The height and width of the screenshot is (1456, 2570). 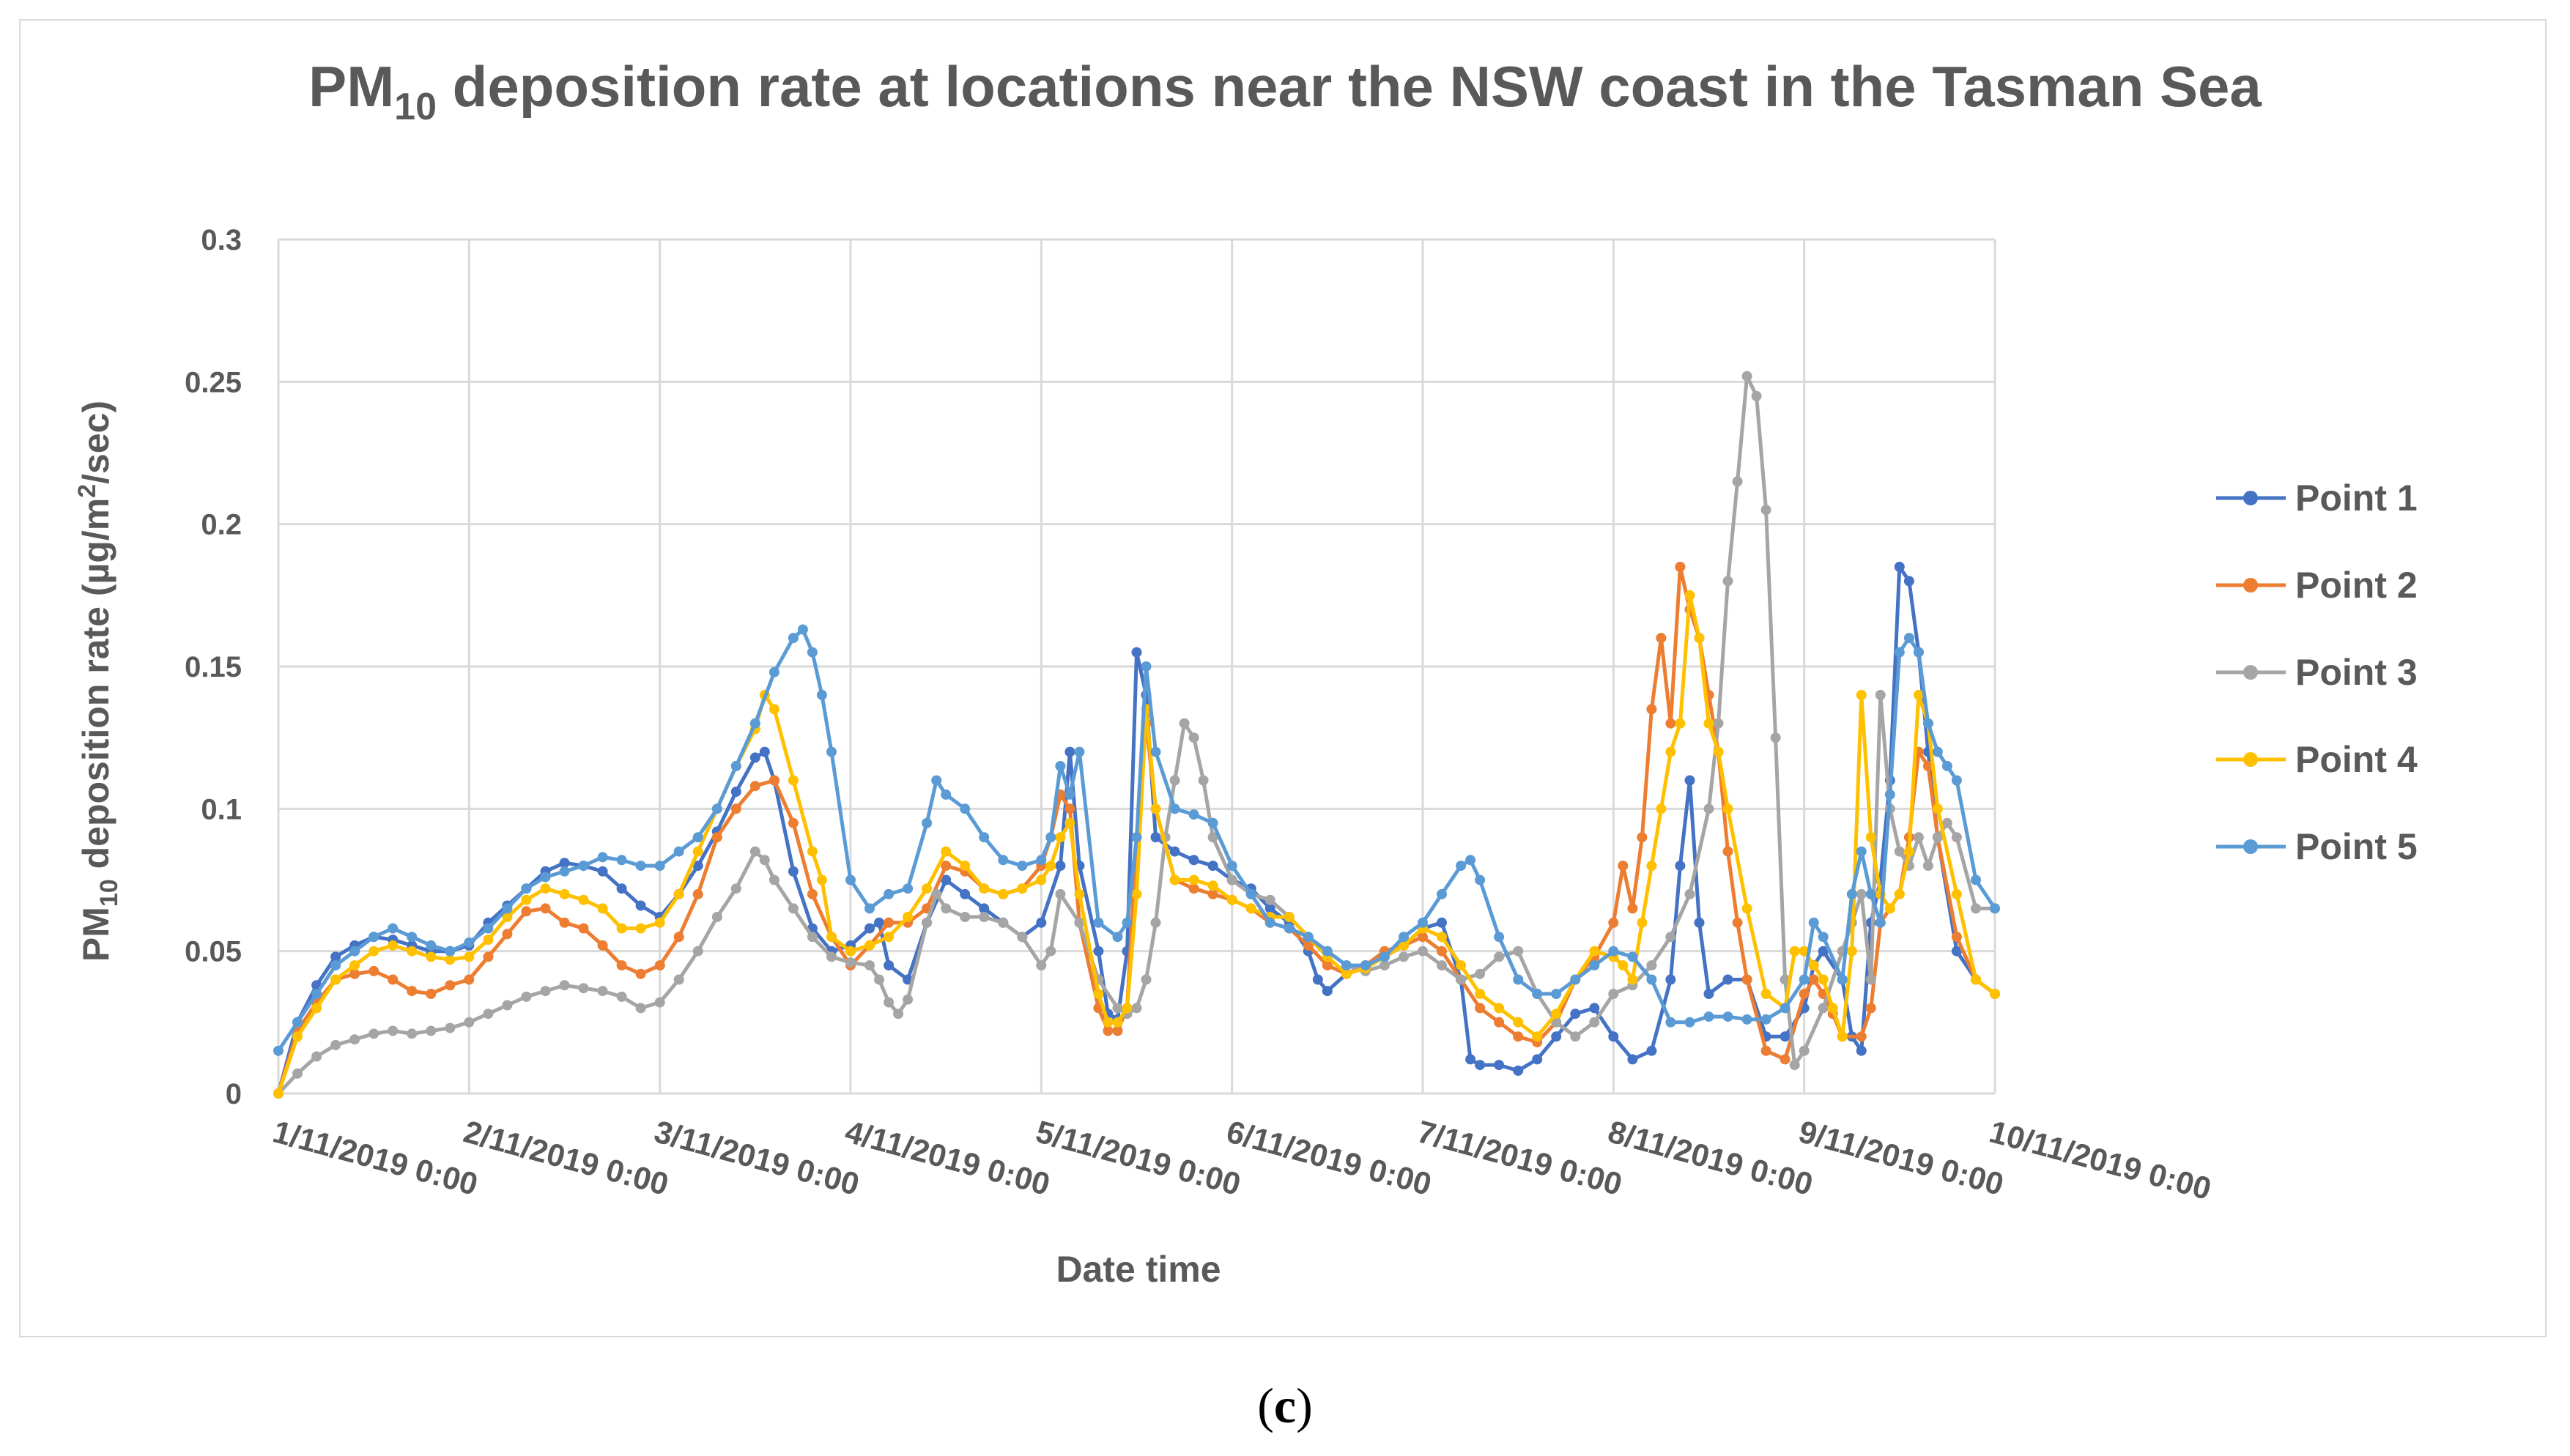 I want to click on y-tick-label: 0.05, so click(x=213, y=952).